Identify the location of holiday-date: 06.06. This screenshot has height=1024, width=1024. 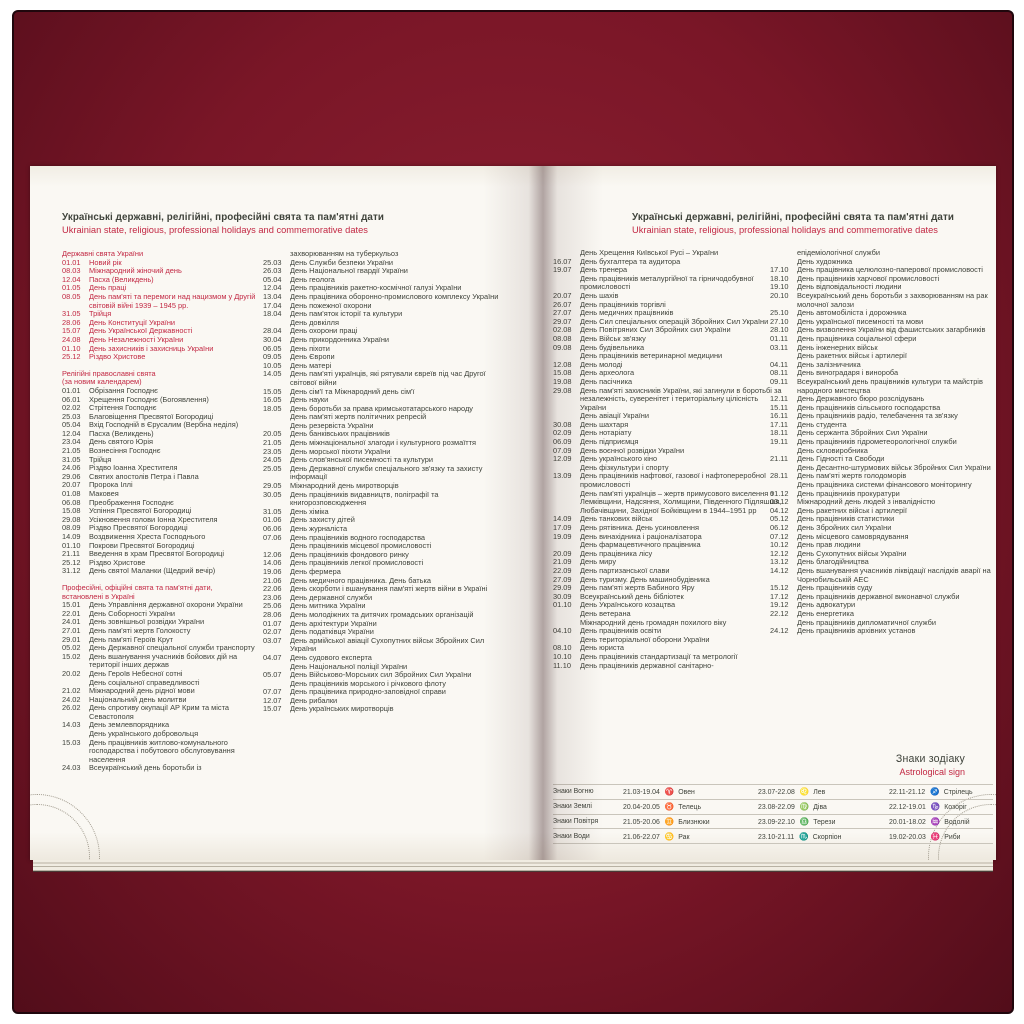
(272, 528).